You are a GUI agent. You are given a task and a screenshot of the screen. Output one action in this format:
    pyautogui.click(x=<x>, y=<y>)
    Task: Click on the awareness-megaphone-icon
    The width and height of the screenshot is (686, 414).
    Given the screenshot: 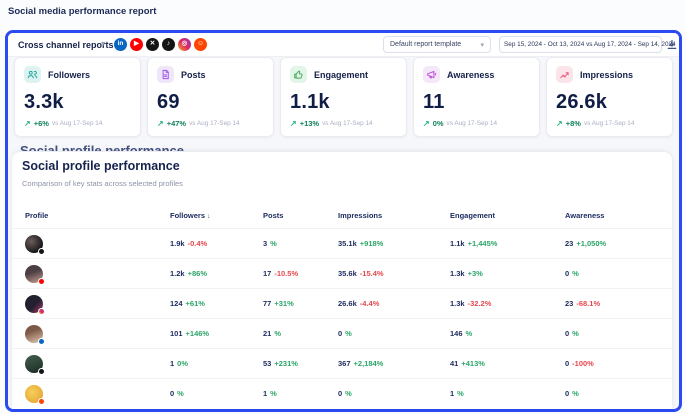 What is the action you would take?
    pyautogui.click(x=431, y=74)
    